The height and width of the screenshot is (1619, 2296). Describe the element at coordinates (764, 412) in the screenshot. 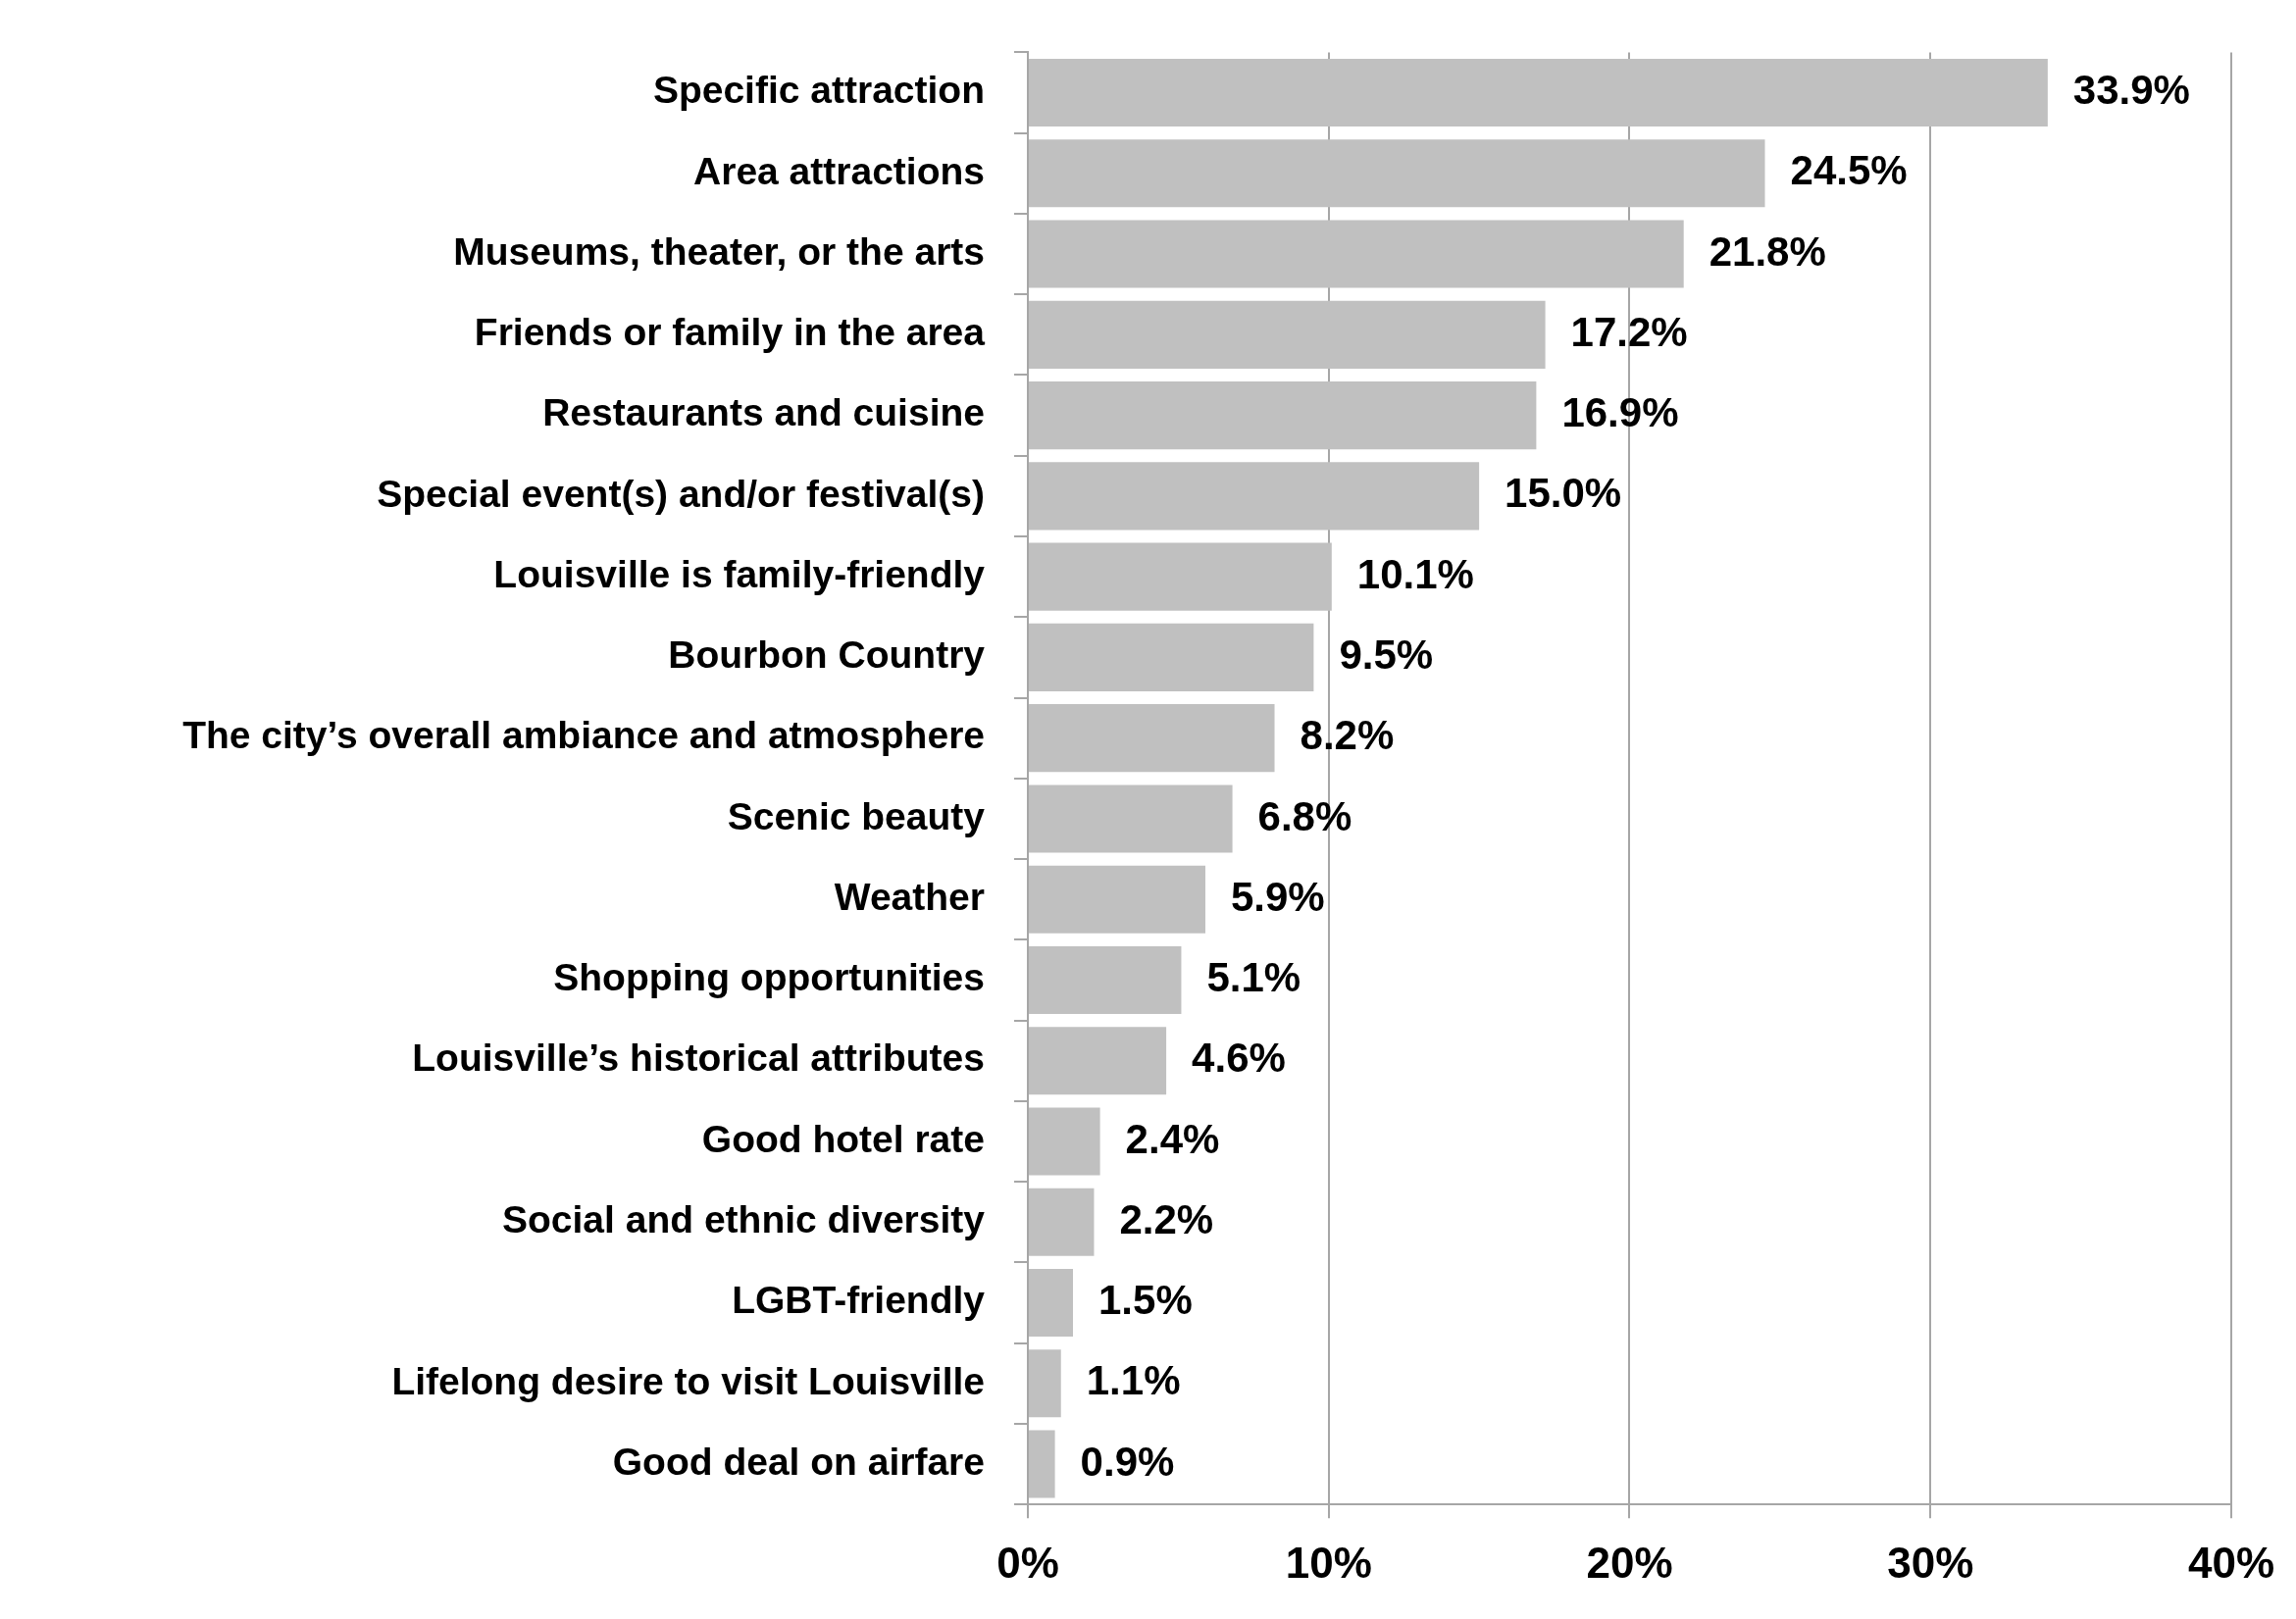

I see `y-tick-label: Restaurants and cuisine` at that location.